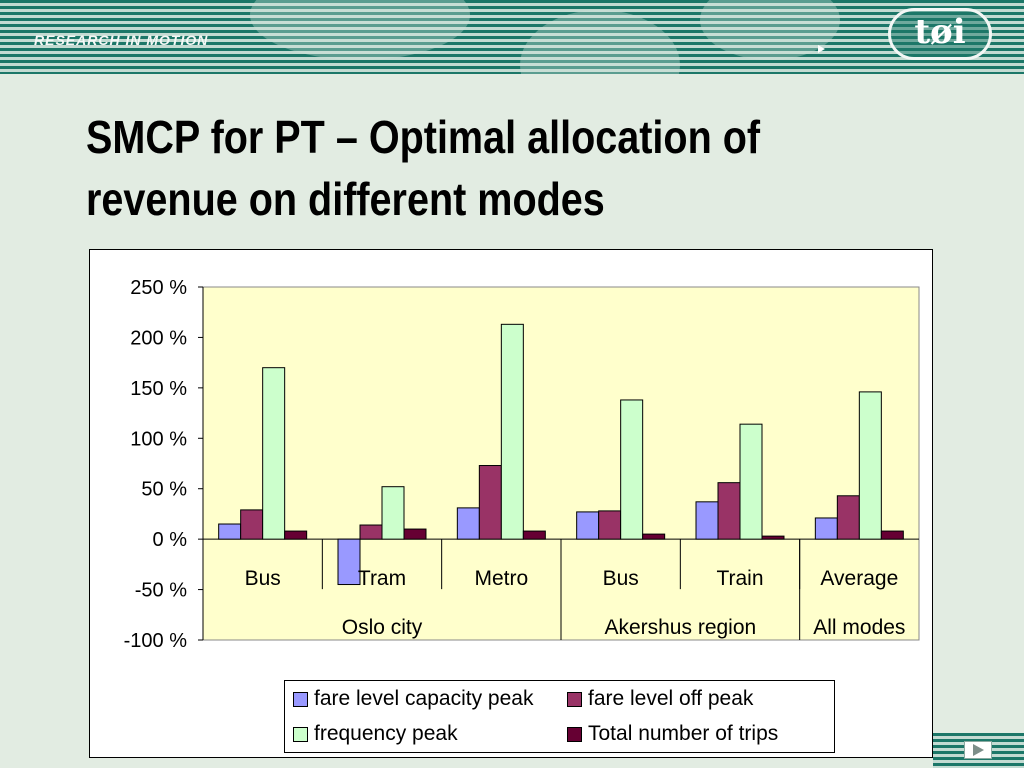 Image resolution: width=1024 pixels, height=768 pixels. I want to click on legend-item: fare level off peak, so click(660, 699).